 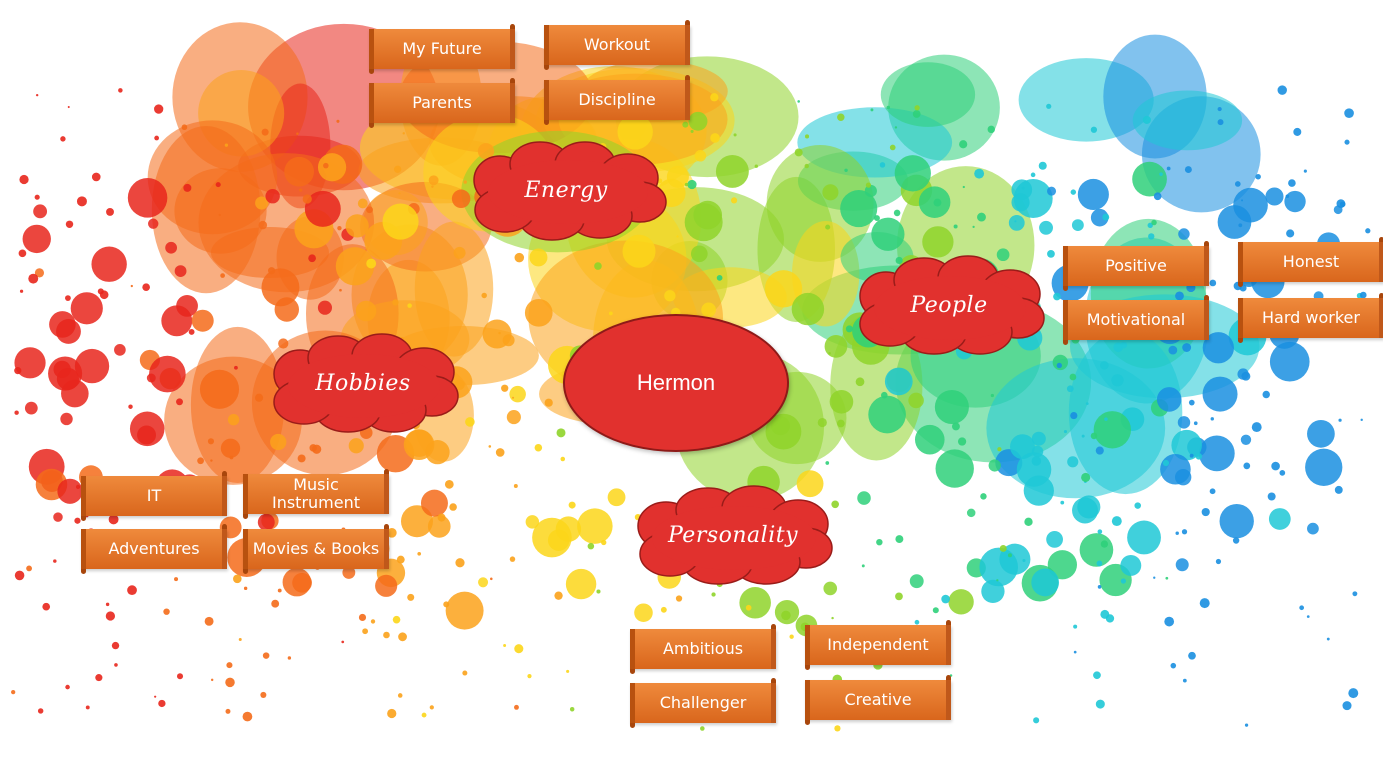 I want to click on item-scroll: Parents, so click(x=442, y=103).